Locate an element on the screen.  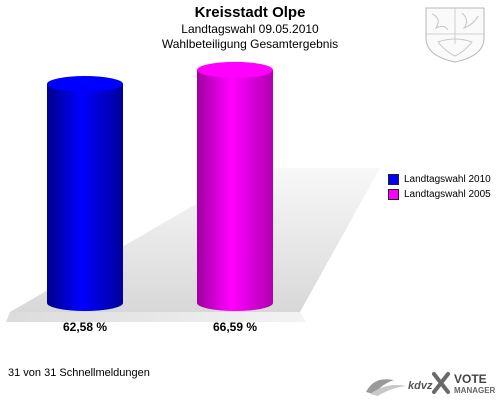
bar-cap-2005 is located at coordinates (235, 69).